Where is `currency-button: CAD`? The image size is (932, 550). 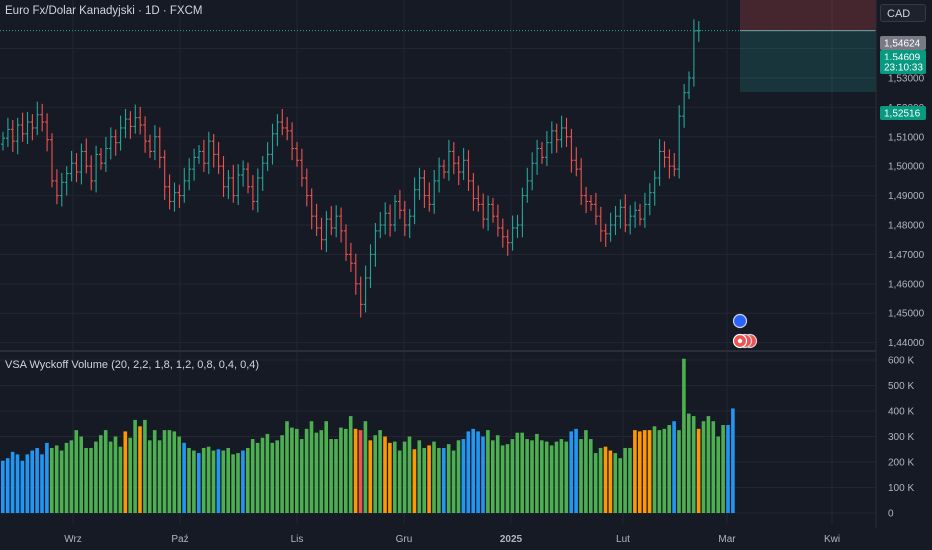
currency-button: CAD is located at coordinates (903, 13).